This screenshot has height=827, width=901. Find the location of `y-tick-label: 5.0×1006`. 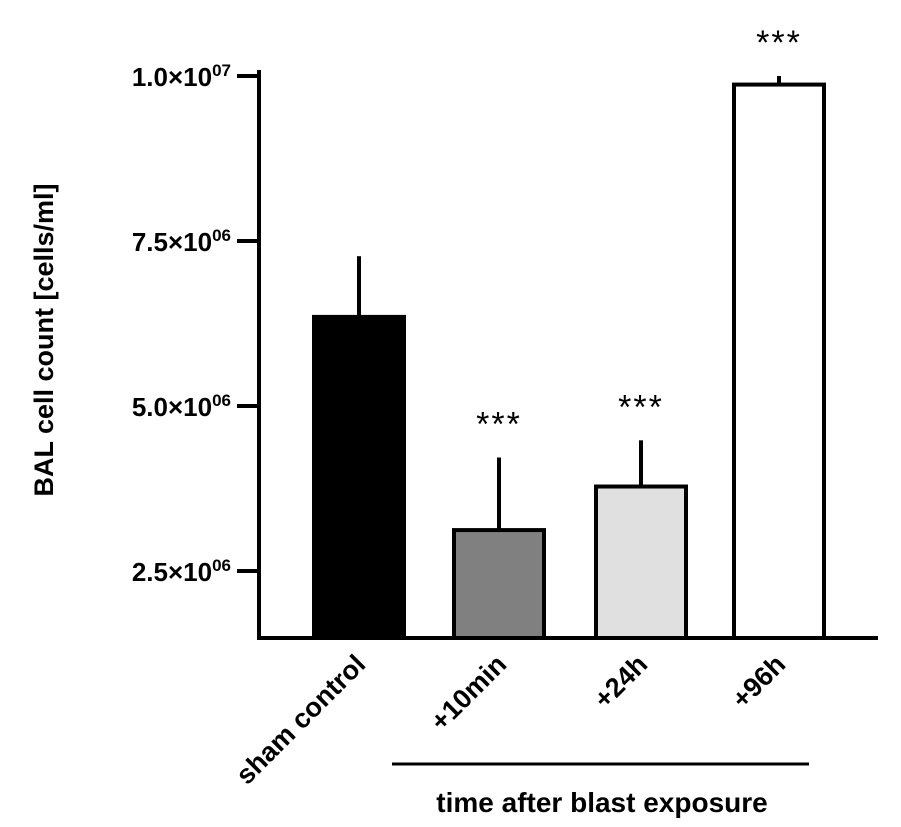

y-tick-label: 5.0×1006 is located at coordinates (181, 406).